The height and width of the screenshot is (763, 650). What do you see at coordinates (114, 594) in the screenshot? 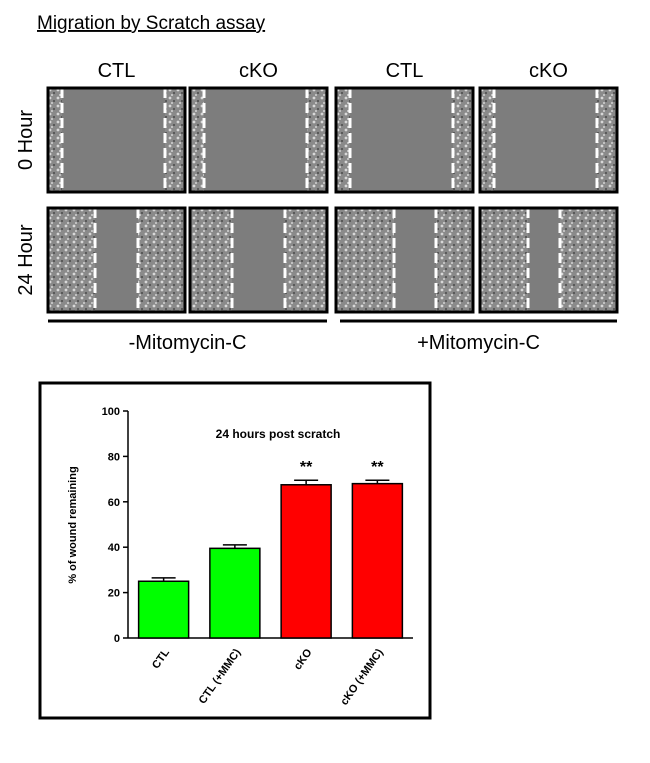
I see `y-tick-label: 20` at bounding box center [114, 594].